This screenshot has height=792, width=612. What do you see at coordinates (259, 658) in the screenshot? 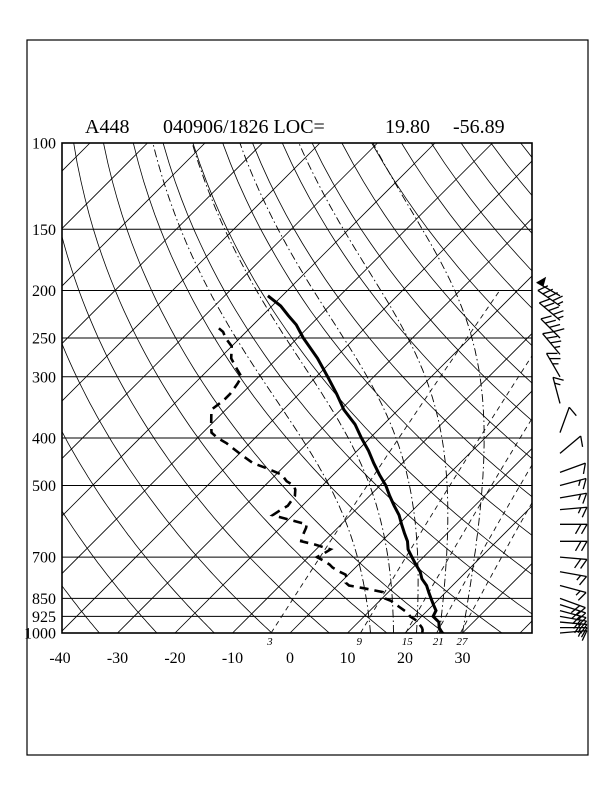
I see `temperature-axis-labels: -40 -30 -20 -10 0 10 20 30` at bounding box center [259, 658].